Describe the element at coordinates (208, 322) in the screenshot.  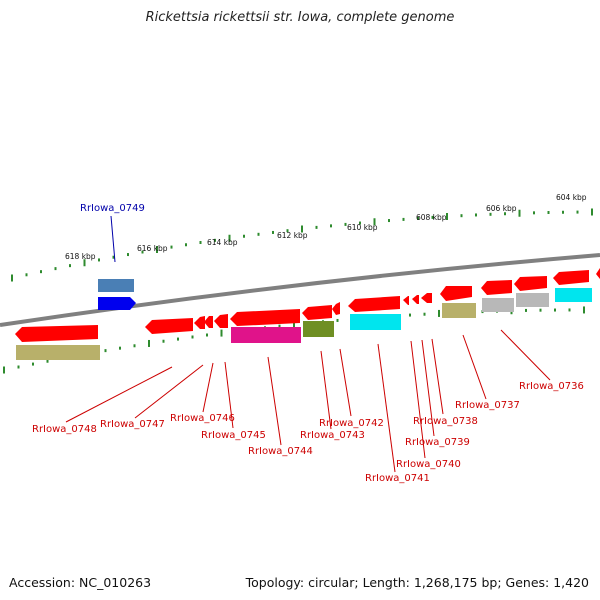
I see `gene-0746-arrow-b` at that location.